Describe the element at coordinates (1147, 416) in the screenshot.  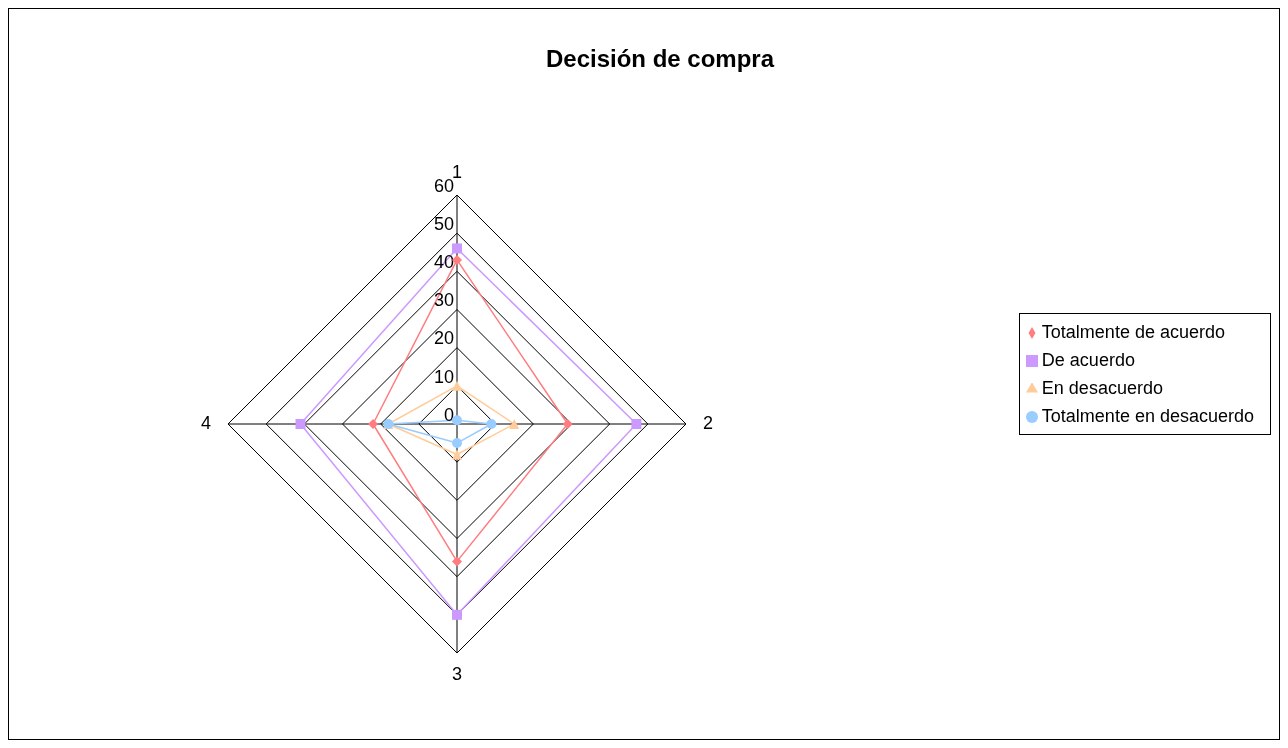
I see `legend-label: Totalmente en desacuerdo` at that location.